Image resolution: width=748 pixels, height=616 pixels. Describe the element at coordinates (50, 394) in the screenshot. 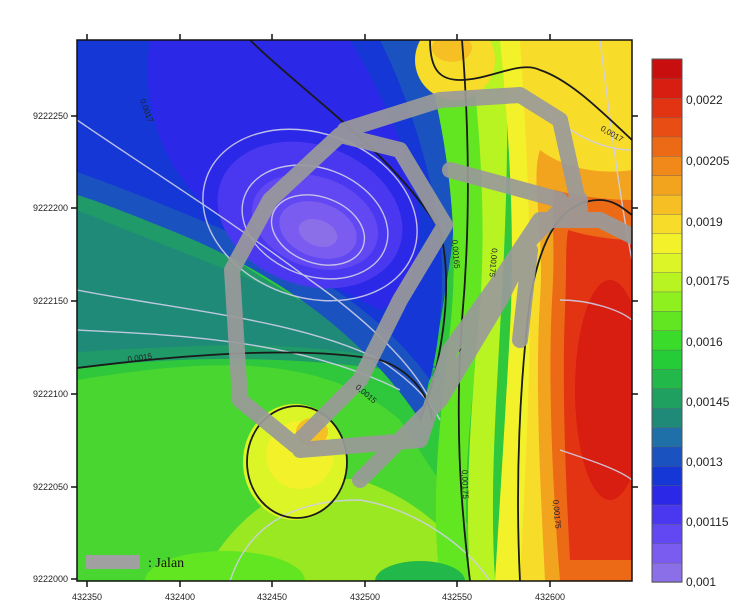

I see `y-tick-label: 9222100` at that location.